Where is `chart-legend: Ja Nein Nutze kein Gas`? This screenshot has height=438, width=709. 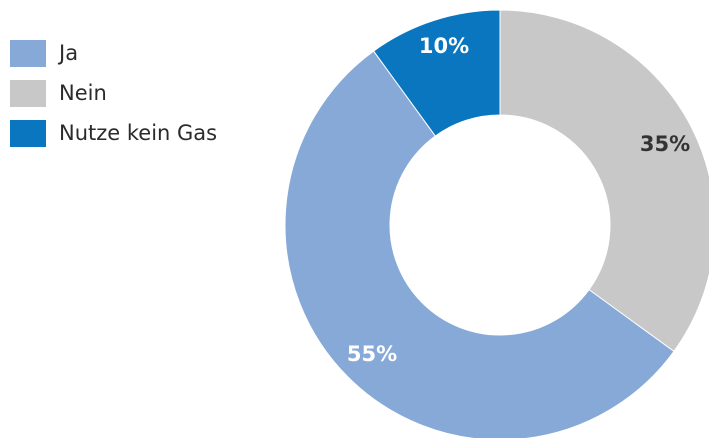
chart-legend: Ja Nein Nutze kein Gas is located at coordinates (113, 100).